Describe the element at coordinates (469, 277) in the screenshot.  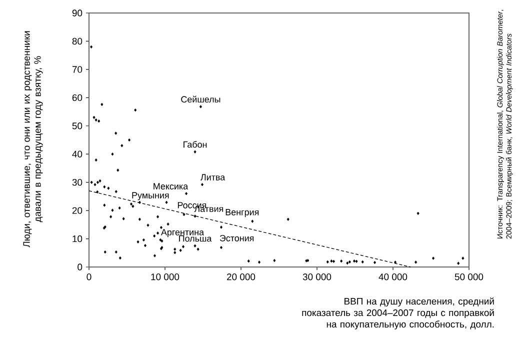
I see `x-tick-label: 50 000` at that location.